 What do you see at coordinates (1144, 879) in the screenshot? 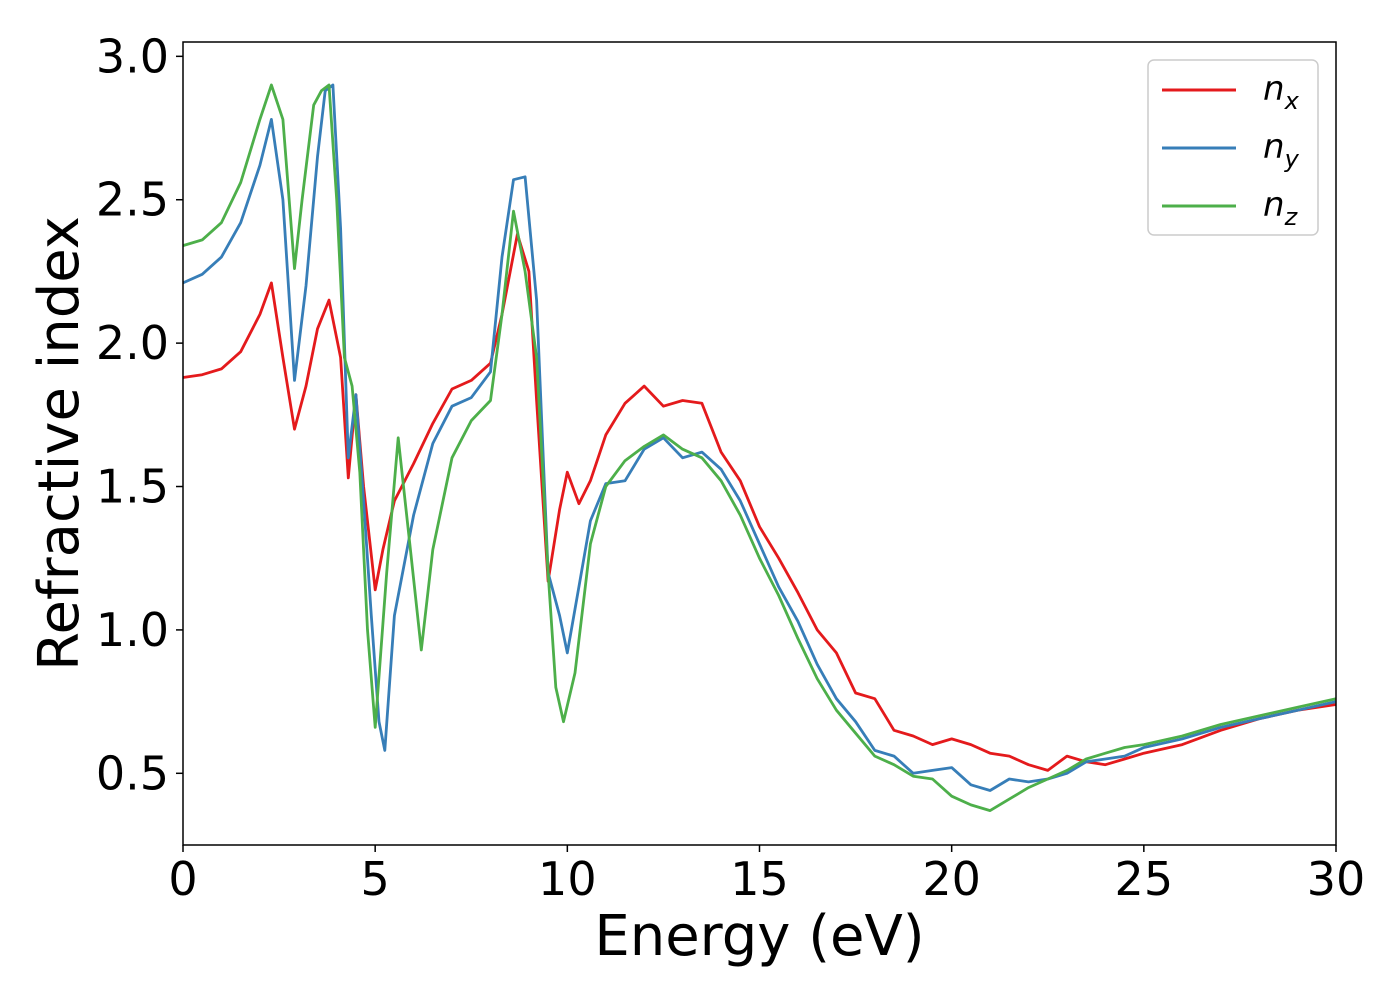
I see `x-tick-label: 25` at bounding box center [1144, 879].